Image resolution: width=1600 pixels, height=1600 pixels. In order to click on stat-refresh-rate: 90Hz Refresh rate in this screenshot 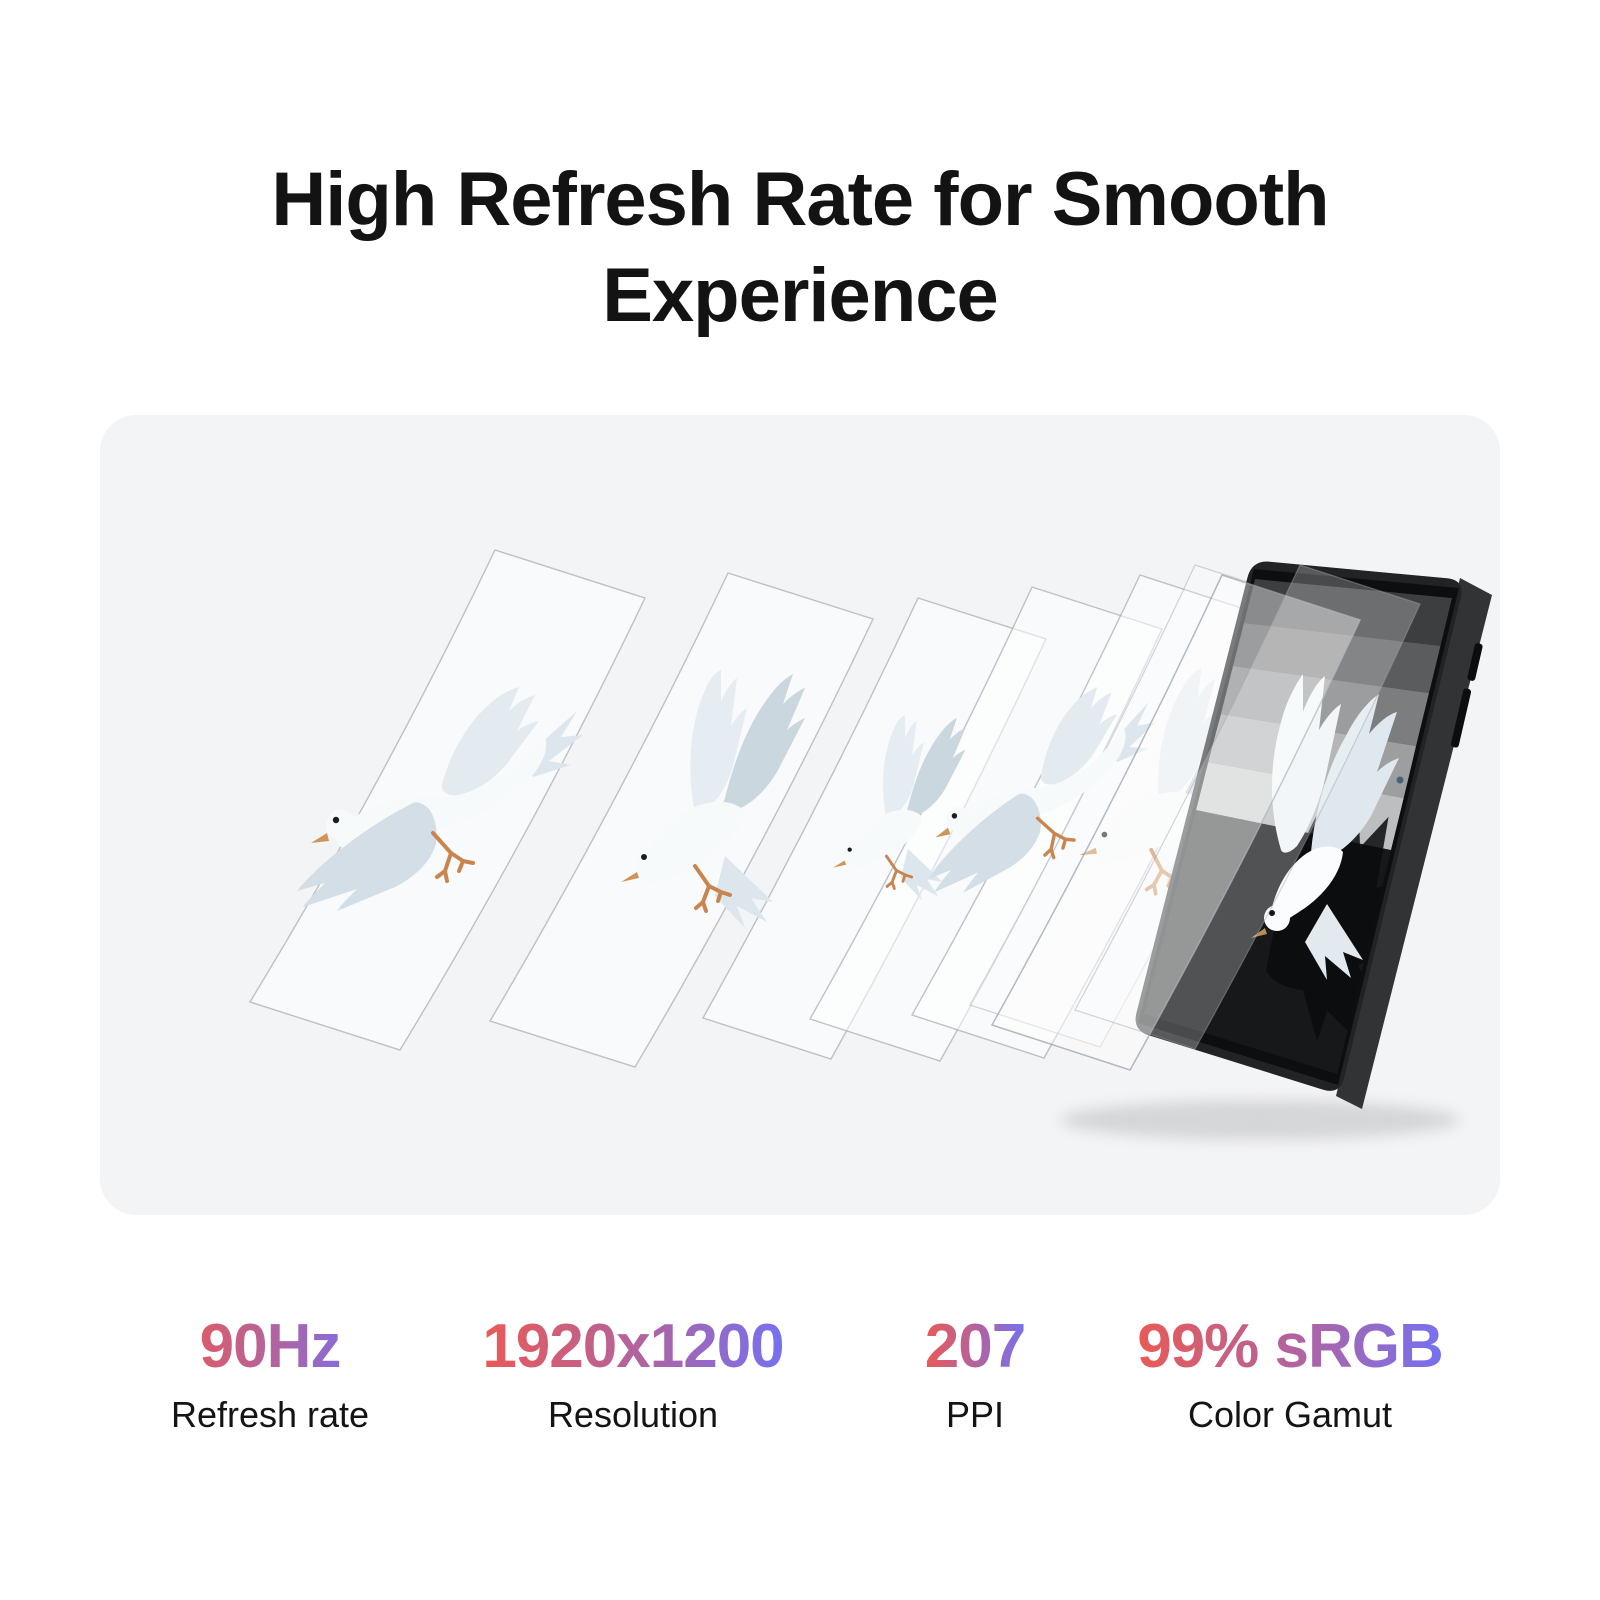, I will do `click(270, 1374)`.